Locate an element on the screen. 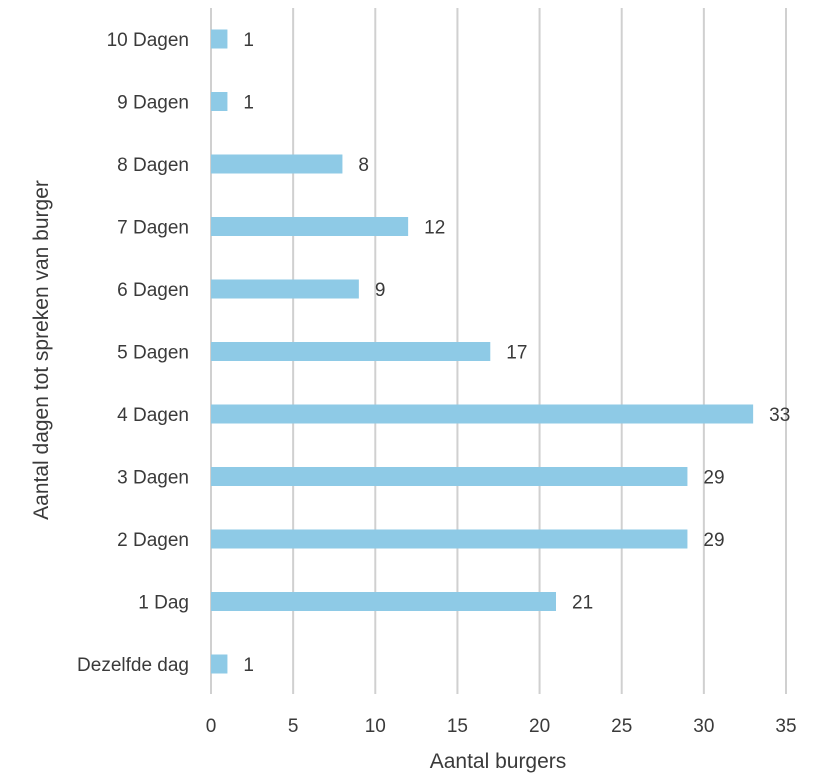 This screenshot has height=776, width=820. x-tick-label: 30 is located at coordinates (703, 726).